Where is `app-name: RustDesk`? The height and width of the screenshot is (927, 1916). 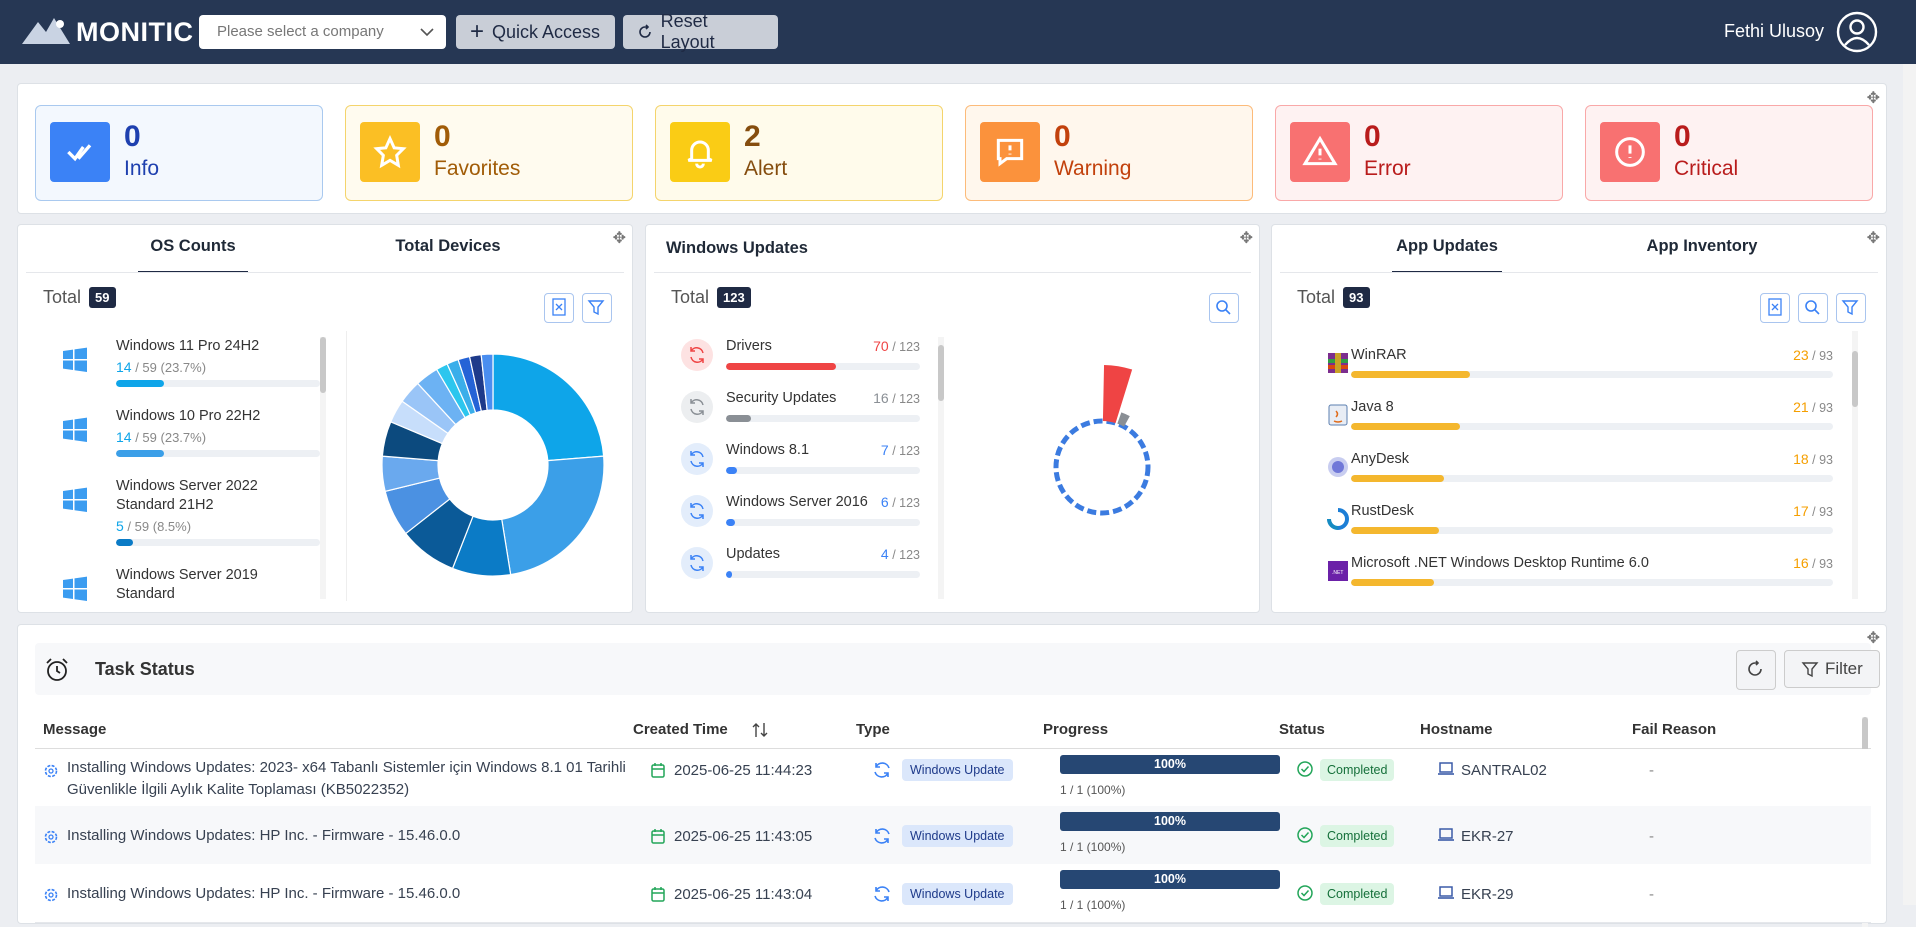
app-name: RustDesk is located at coordinates (1382, 511).